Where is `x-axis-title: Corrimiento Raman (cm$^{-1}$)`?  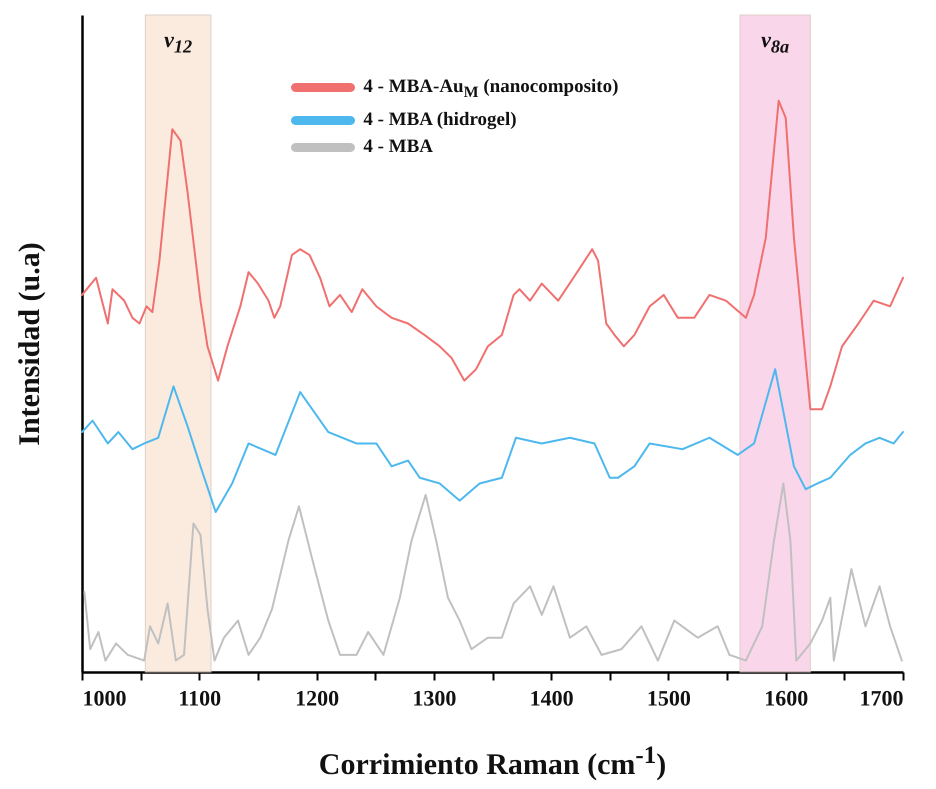 x-axis-title: Corrimiento Raman (cm$^{-1}$) is located at coordinates (492, 762).